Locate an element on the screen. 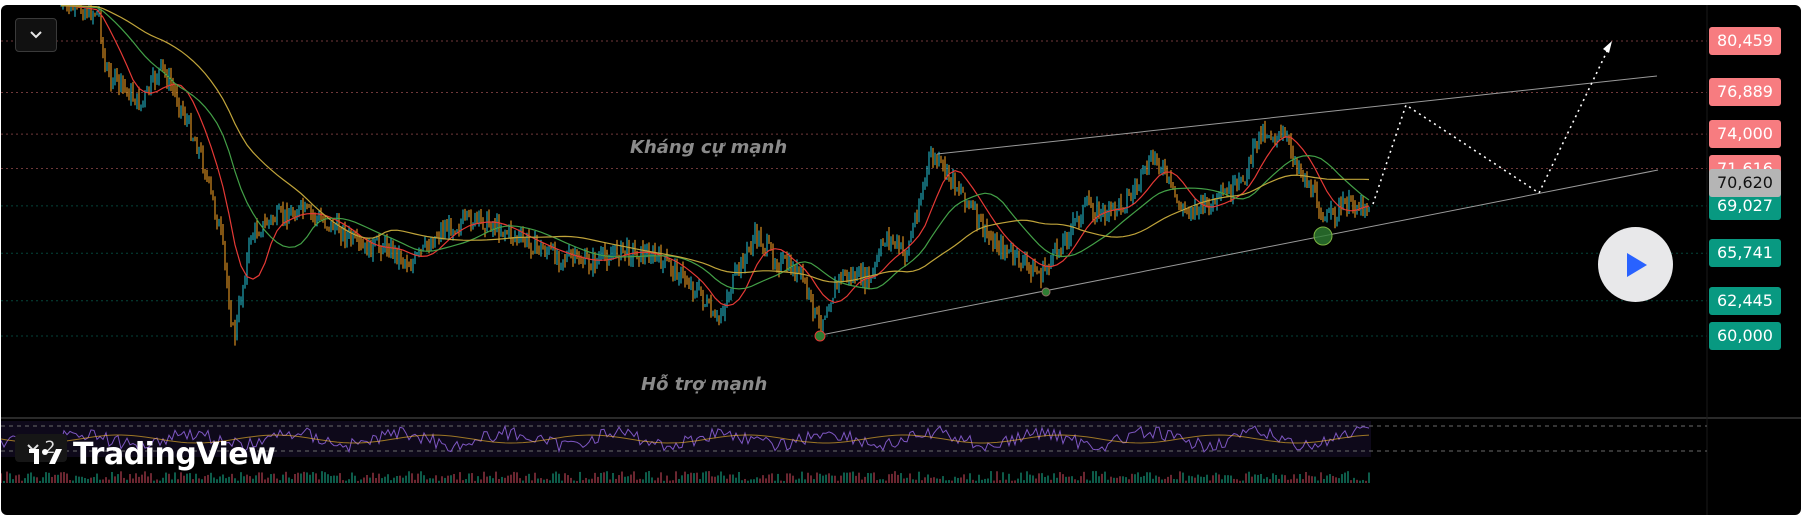 This screenshot has width=1804, height=520. projection-path is located at coordinates (1492, 123).